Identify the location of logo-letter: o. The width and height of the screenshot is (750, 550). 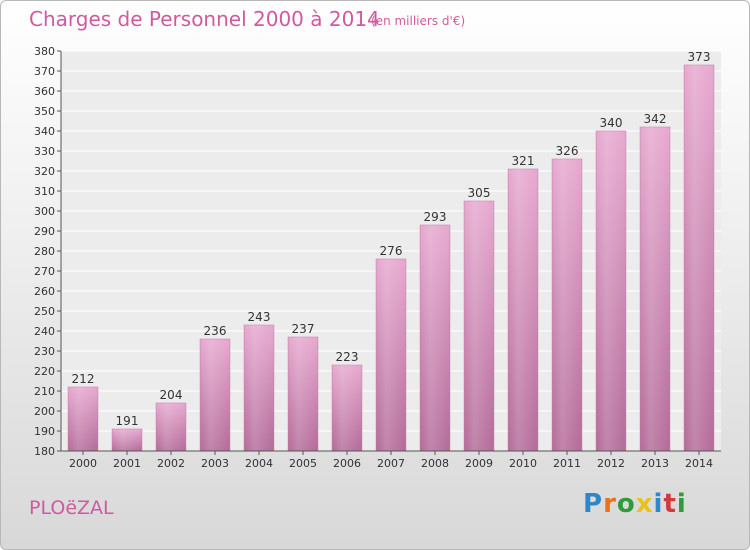
(626, 504).